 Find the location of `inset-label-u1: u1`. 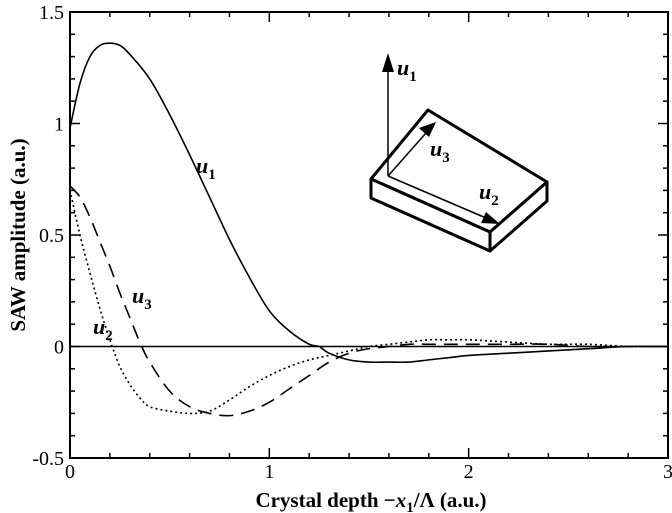

inset-label-u1: u1 is located at coordinates (407, 70).